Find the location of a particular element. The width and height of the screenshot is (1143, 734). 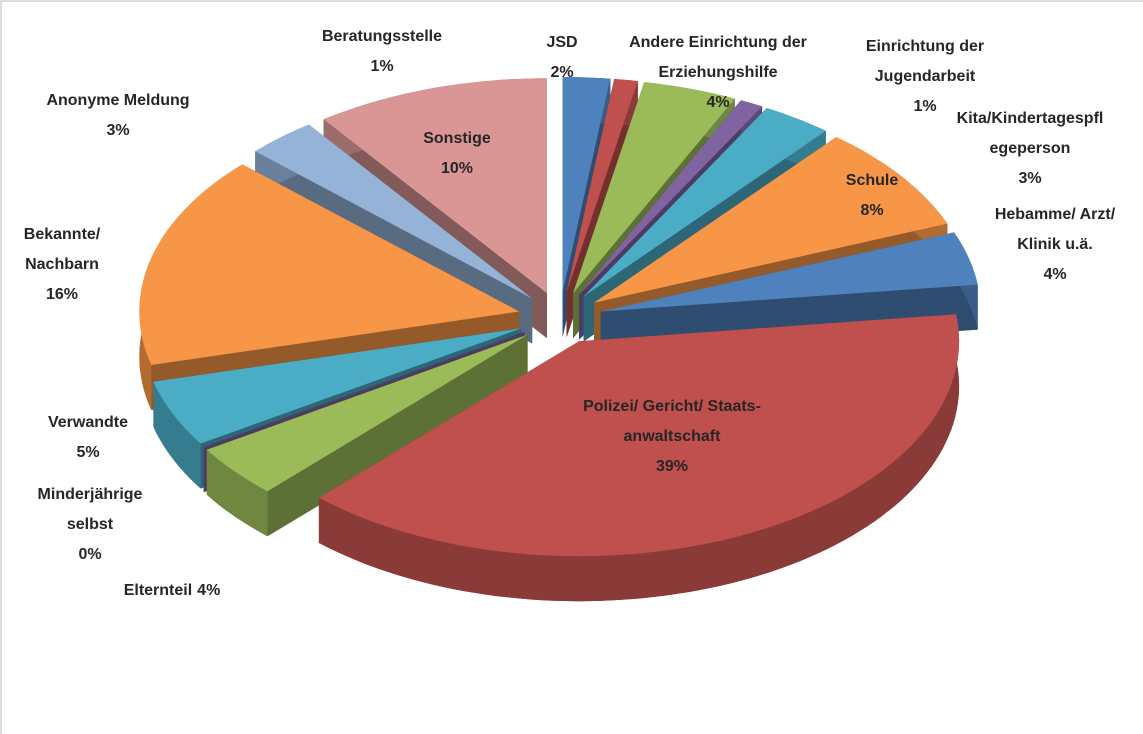

category-label: Polizei/ Gericht/ Staats-anwaltschaft is located at coordinates (672, 421).